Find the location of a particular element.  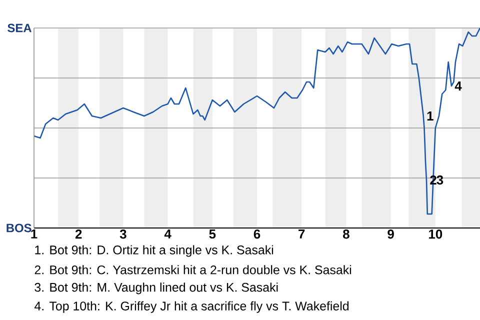

annotation: 3 is located at coordinates (440, 180).